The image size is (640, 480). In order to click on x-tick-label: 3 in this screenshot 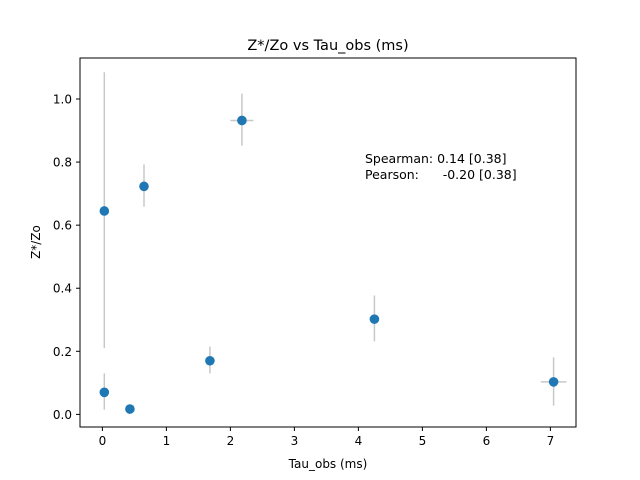, I will do `click(295, 441)`.